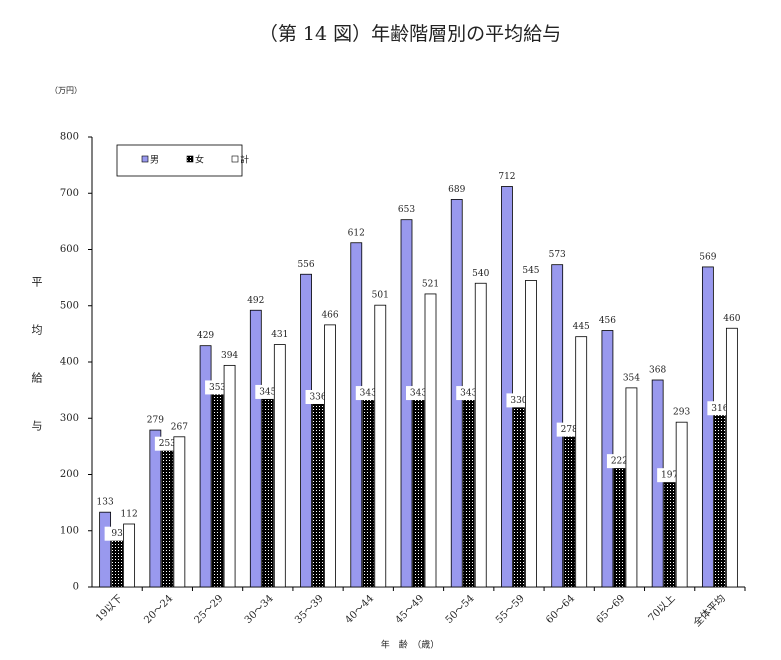 The height and width of the screenshot is (660, 781). What do you see at coordinates (506, 177) in the screenshot?
I see `data-label: 712` at bounding box center [506, 177].